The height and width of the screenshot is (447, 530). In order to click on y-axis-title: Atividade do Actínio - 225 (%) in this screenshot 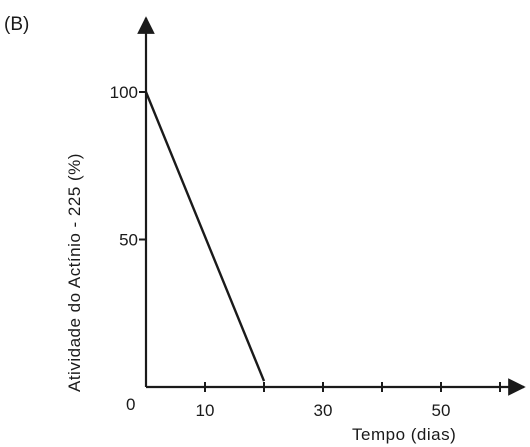, I will do `click(74, 272)`.